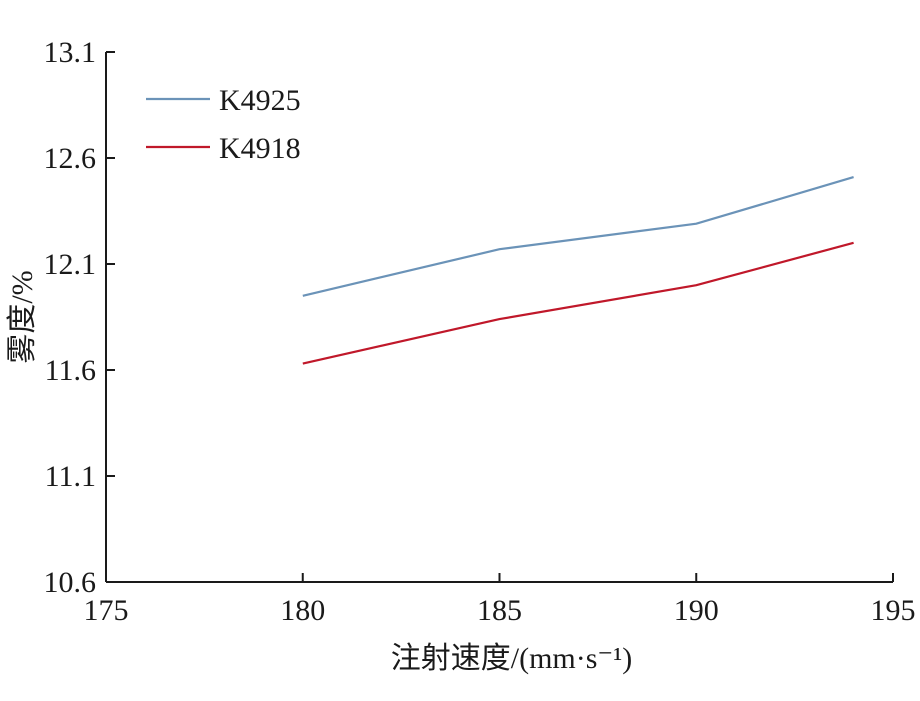 The width and height of the screenshot is (920, 701). Describe the element at coordinates (70, 264) in the screenshot. I see `y-tick-label: 12.1` at that location.